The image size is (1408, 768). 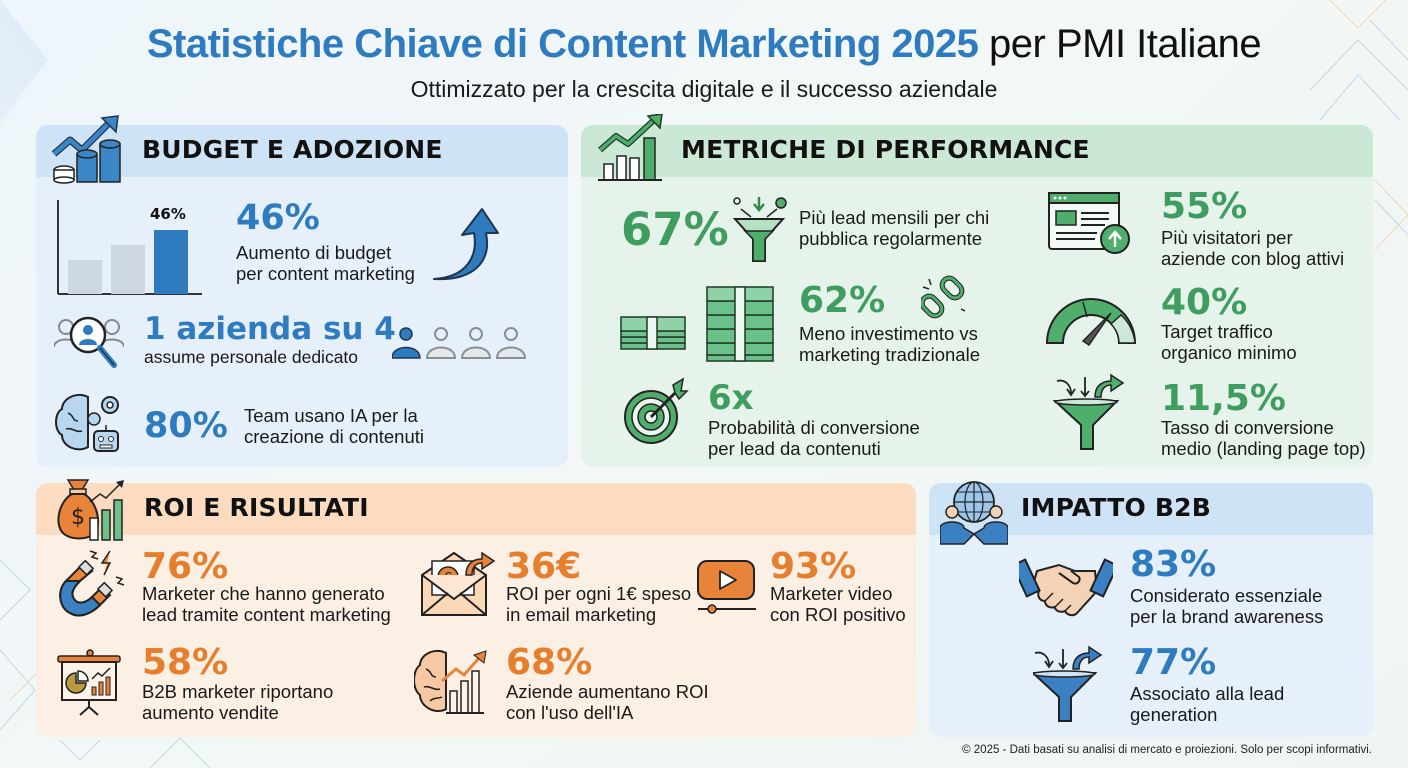 I want to click on money-bag-icon: $, so click(x=90, y=509).